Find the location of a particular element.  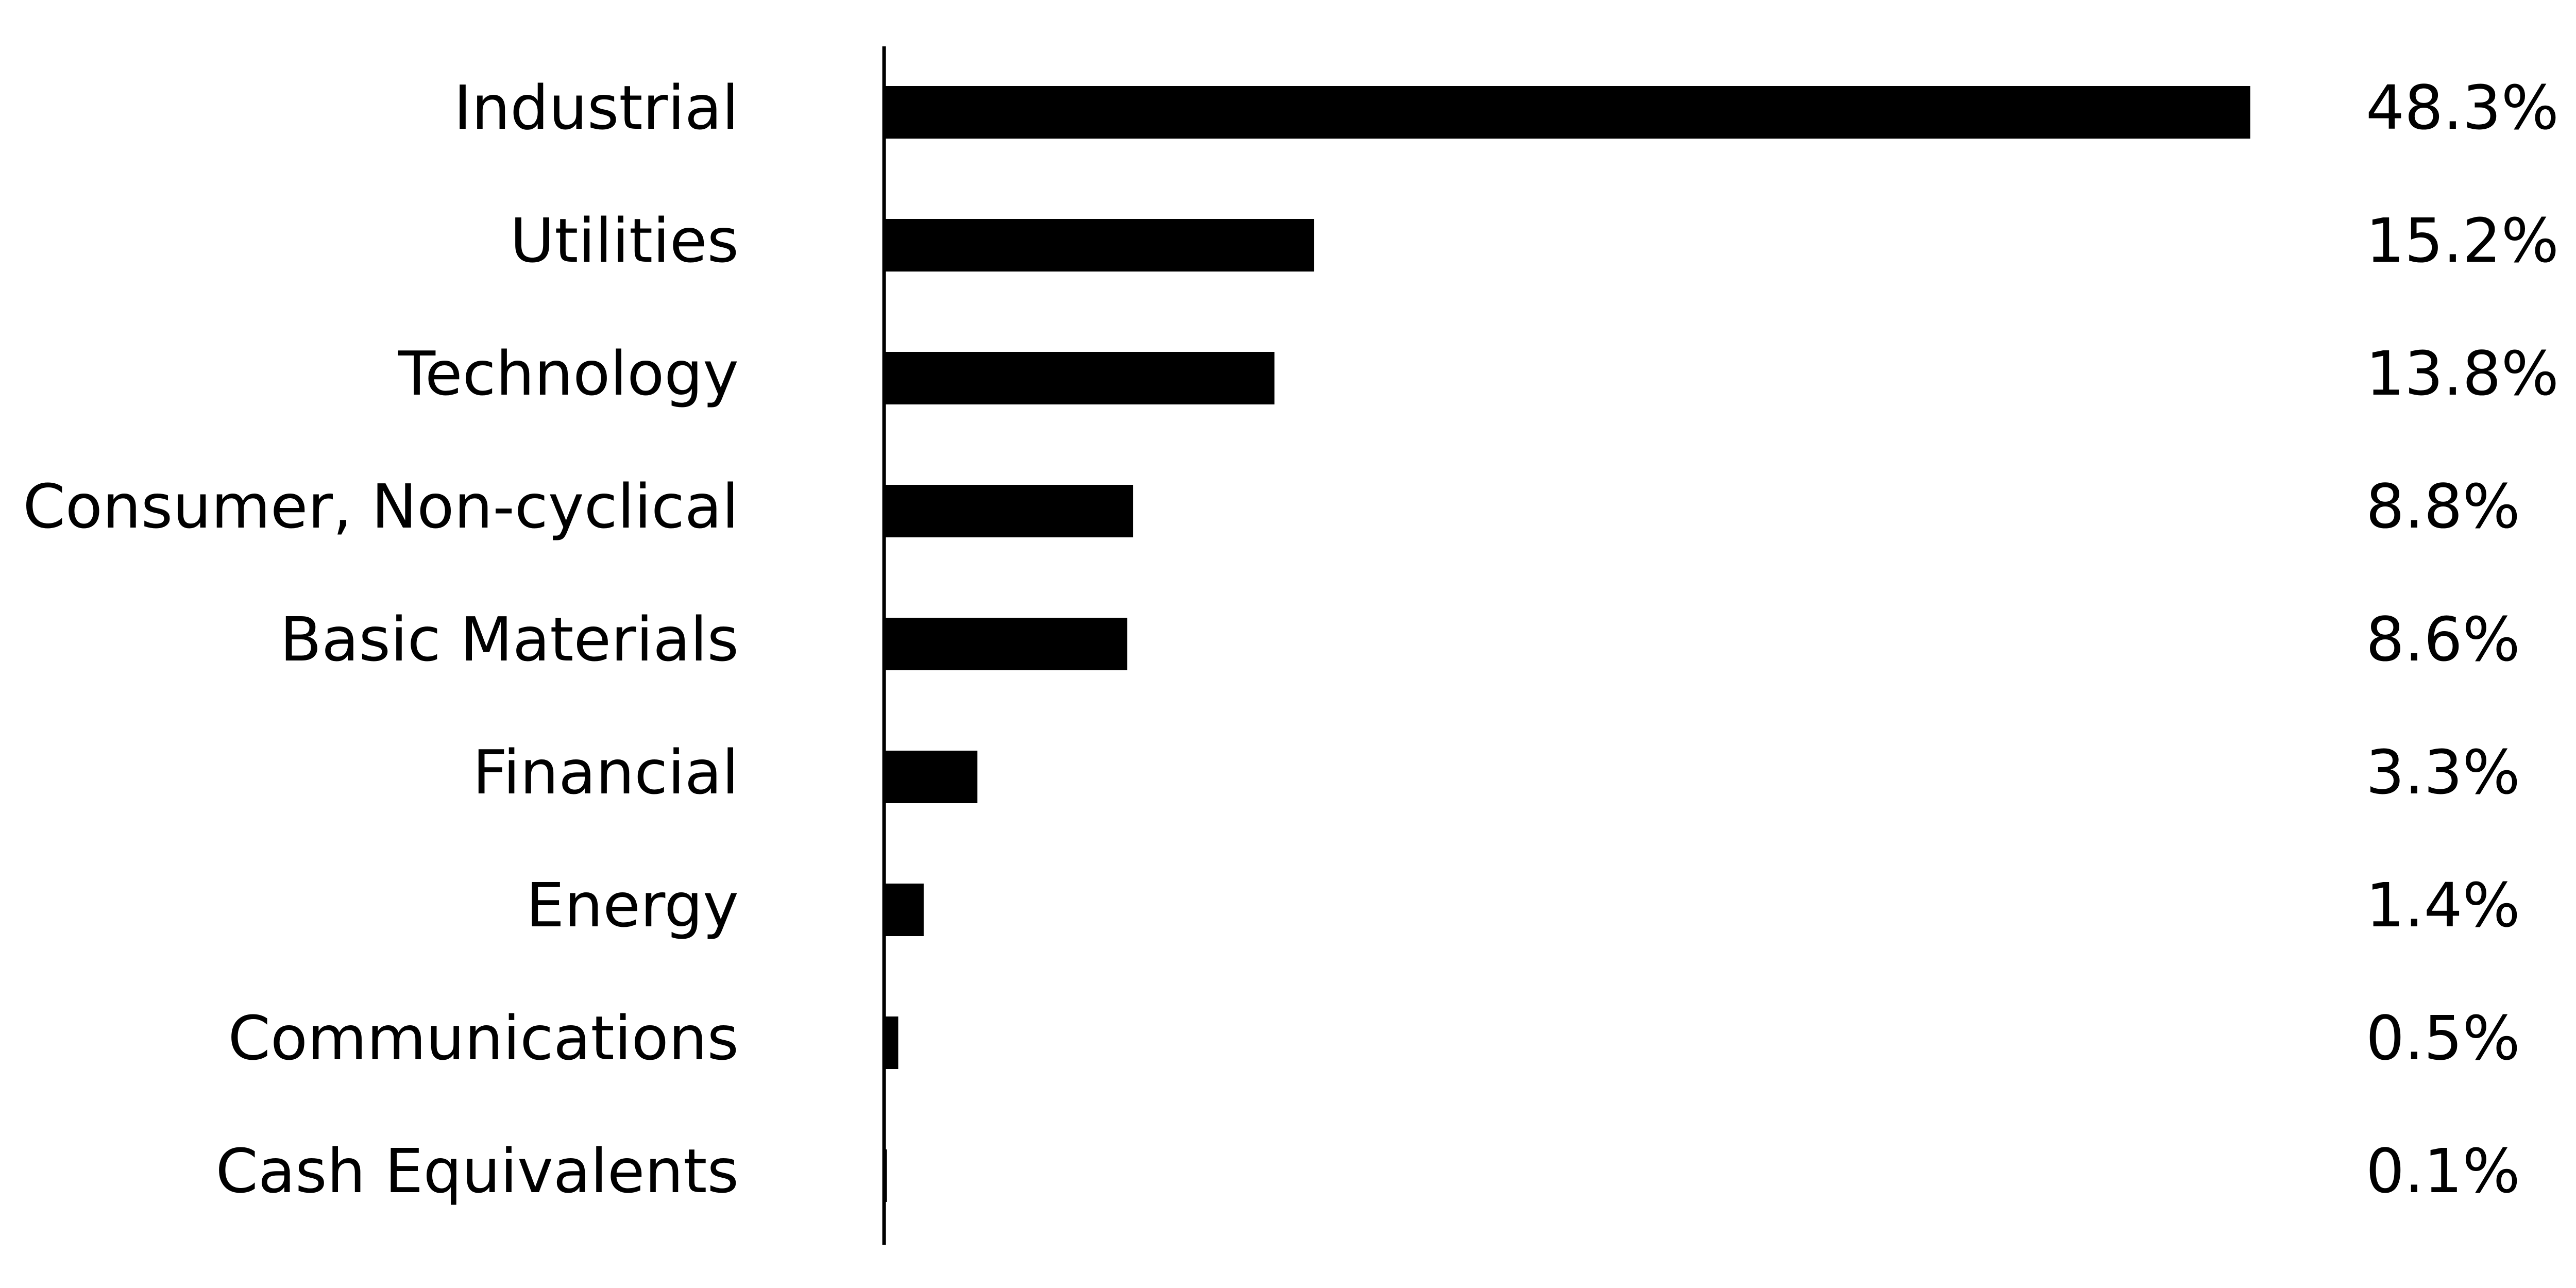

value-label: 3.3% is located at coordinates (2443, 772).